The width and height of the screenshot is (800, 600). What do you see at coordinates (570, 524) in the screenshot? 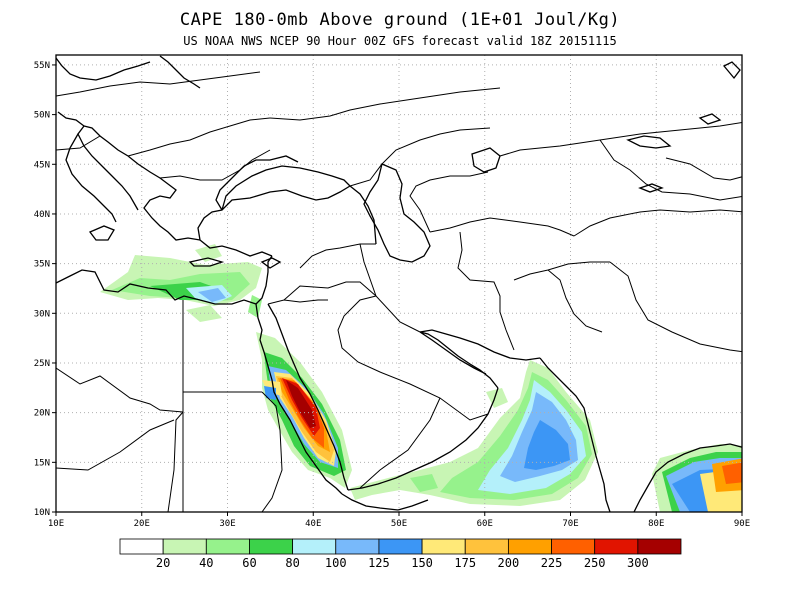
I see `x-tick-label: 70E` at bounding box center [570, 524].